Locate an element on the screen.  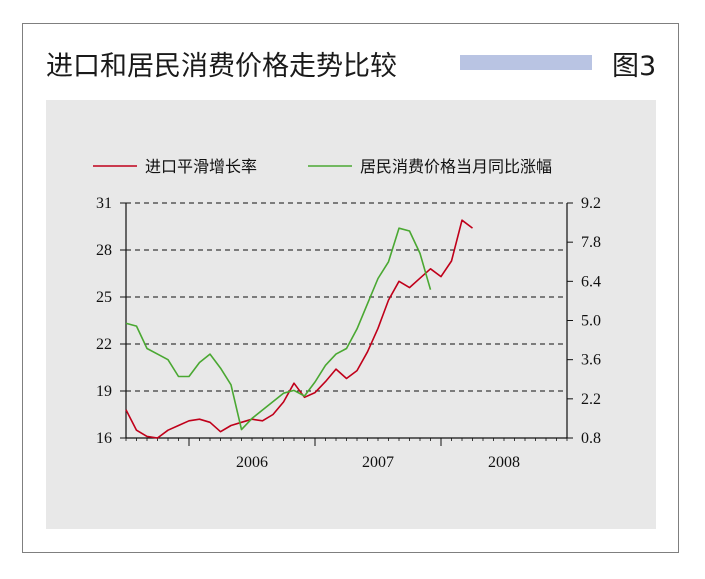
x-tick-labels: 2006 2007 2008 is located at coordinates (378, 462).